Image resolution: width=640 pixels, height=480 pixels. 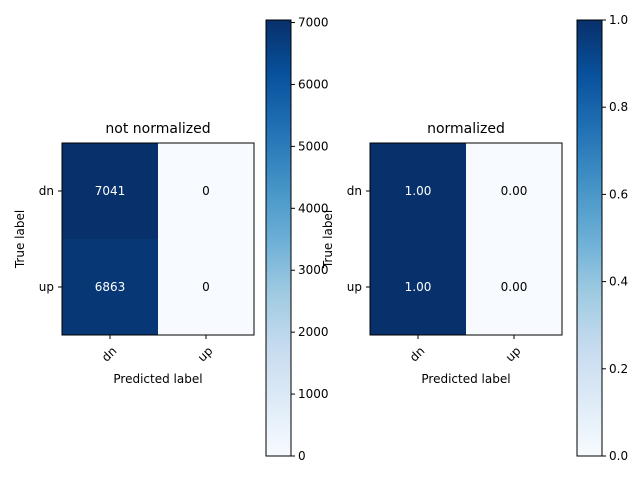 What do you see at coordinates (618, 194) in the screenshot?
I see `colorbar-tick-label: 0.6` at bounding box center [618, 194].